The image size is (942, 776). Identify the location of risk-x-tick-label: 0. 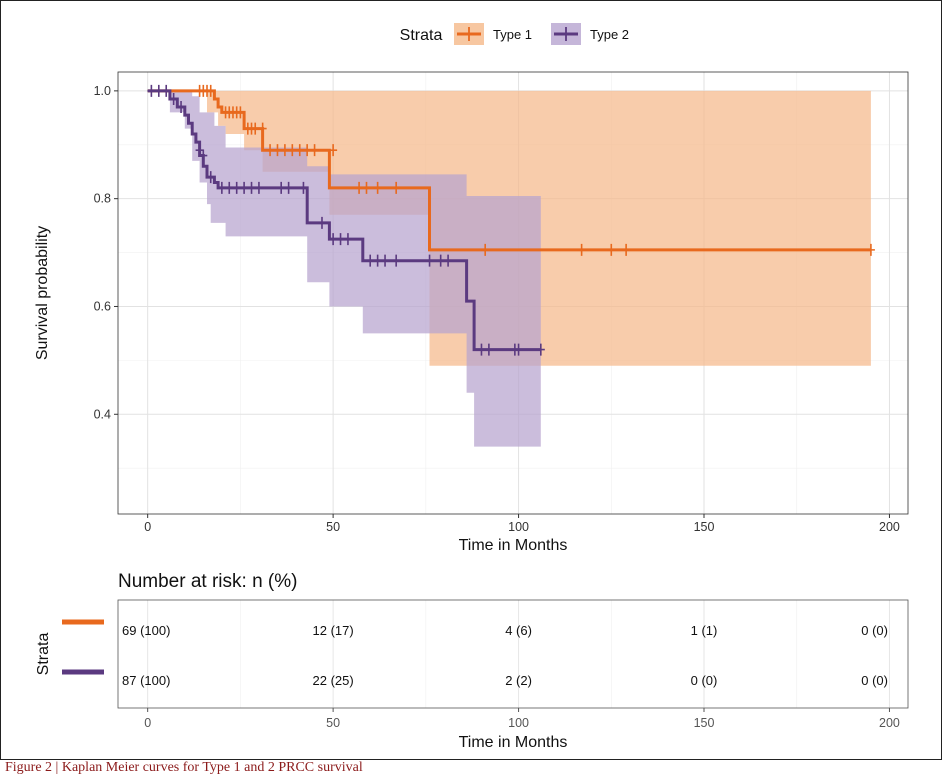
(147, 723).